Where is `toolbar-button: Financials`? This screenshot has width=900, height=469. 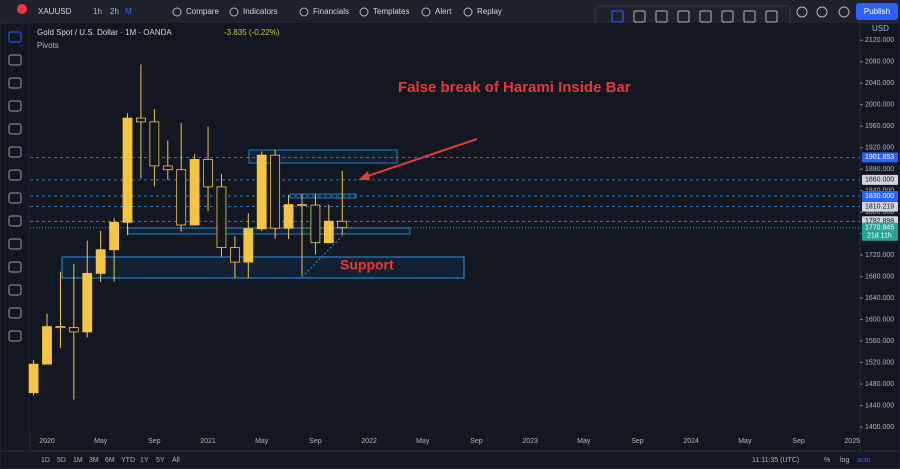
toolbar-button: Financials is located at coordinates (331, 11).